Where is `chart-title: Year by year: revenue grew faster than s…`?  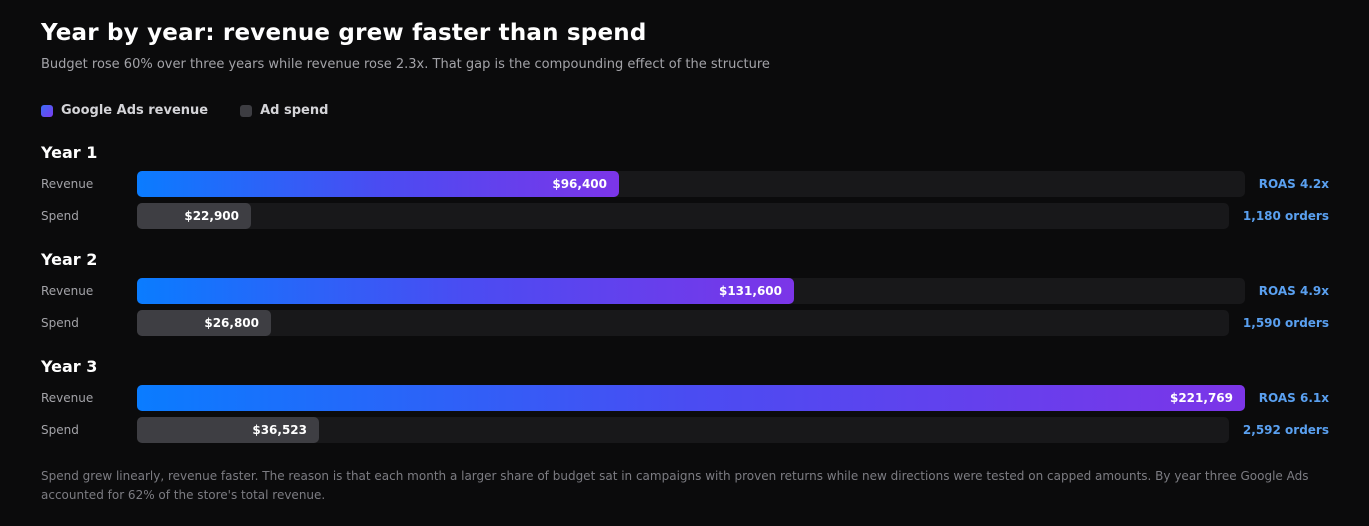
chart-title: Year by year: revenue grew faster than s… is located at coordinates (344, 33).